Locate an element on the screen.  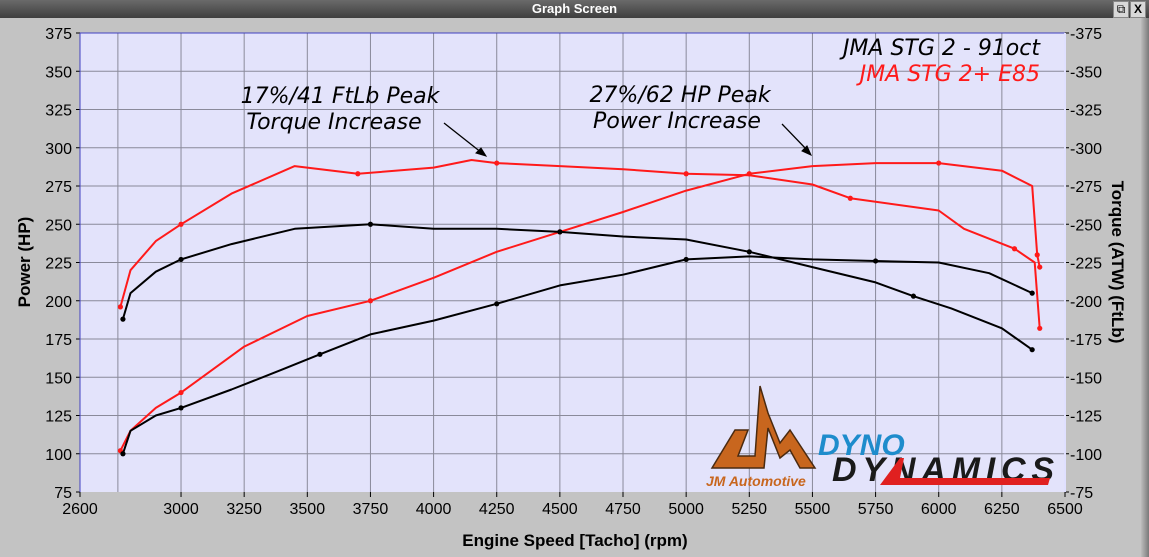
x-axis-label: Engine Speed [Tacho] (rpm) is located at coordinates (574, 540).